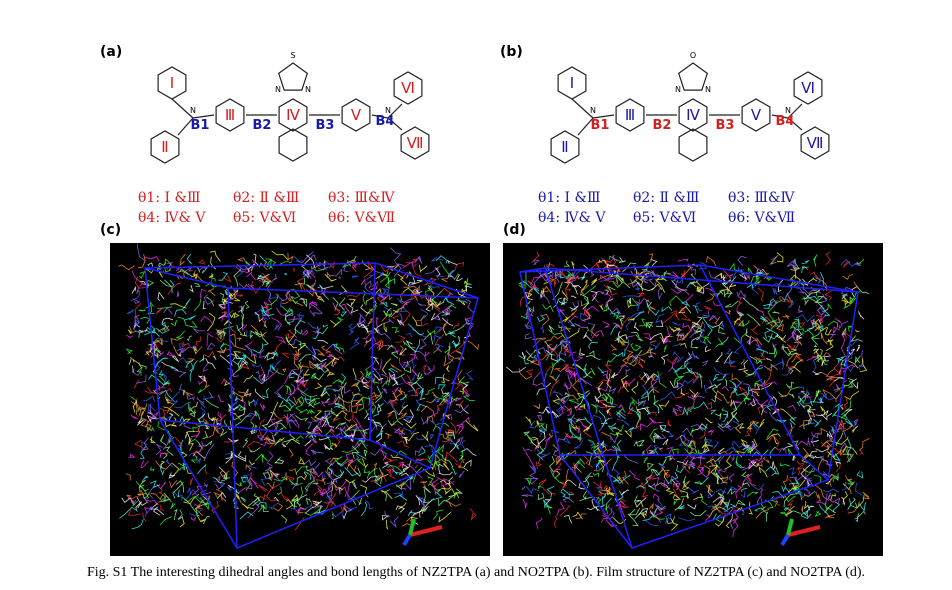 This screenshot has width=952, height=590. What do you see at coordinates (780, 116) in the screenshot?
I see `bond-line` at bounding box center [780, 116].